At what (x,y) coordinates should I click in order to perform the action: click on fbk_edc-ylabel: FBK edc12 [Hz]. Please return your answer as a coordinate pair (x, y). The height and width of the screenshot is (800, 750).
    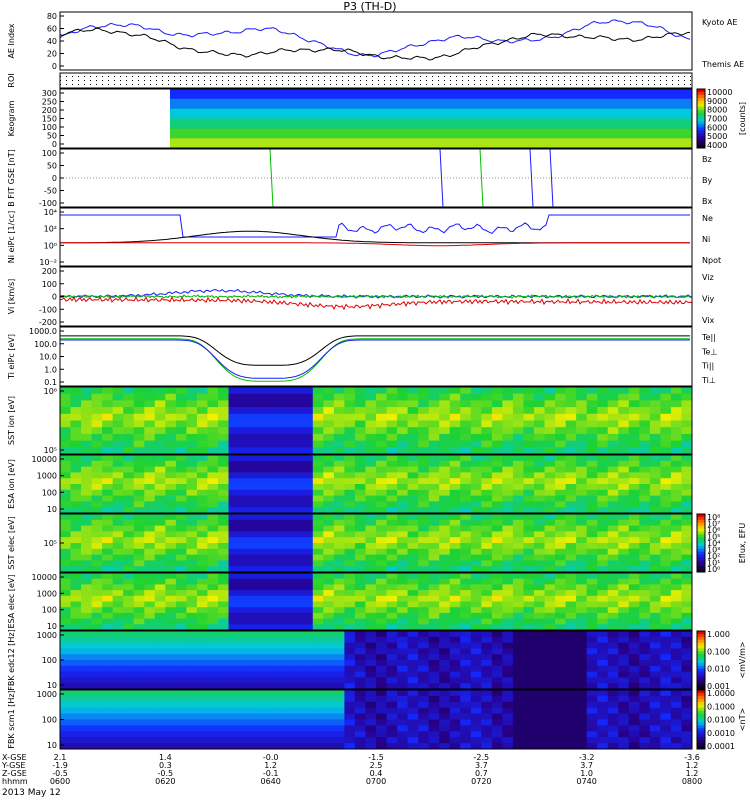
    Looking at the image, I should click on (11, 659).